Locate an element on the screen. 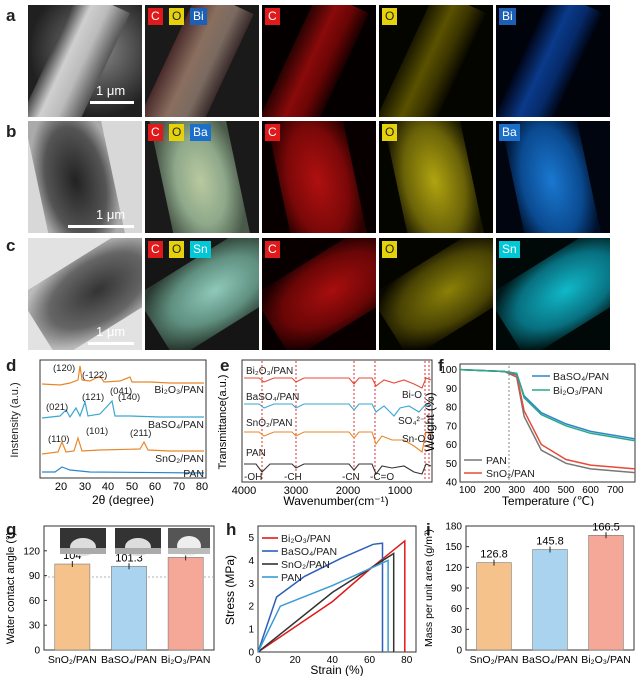  panel-label-a: a is located at coordinates (11, 15).